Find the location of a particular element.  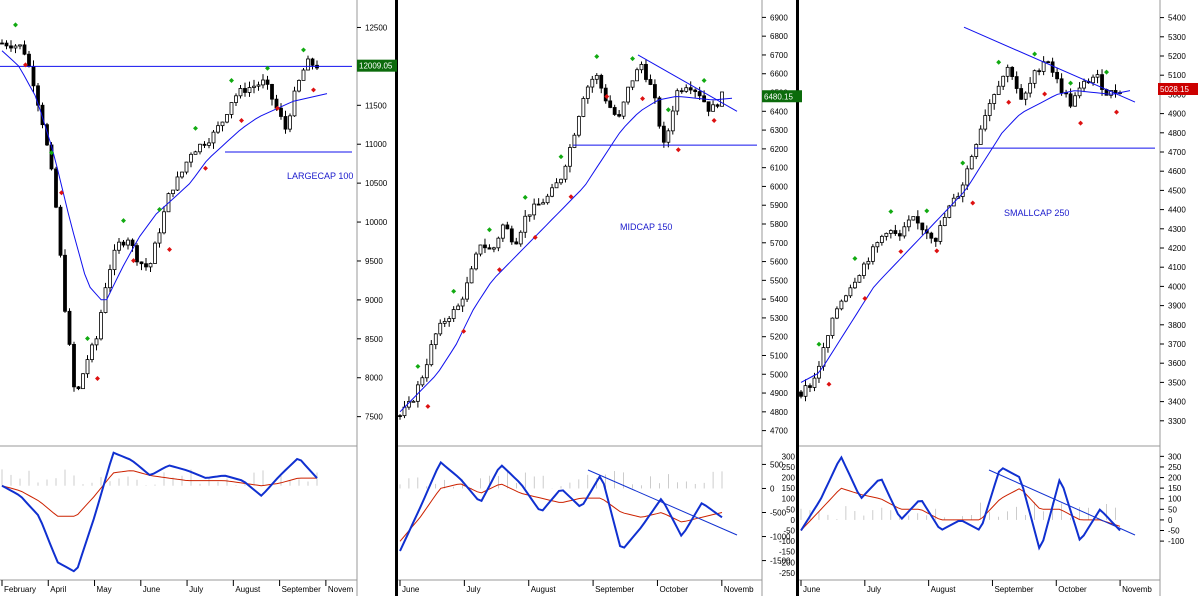

macd-tick-label-midcap-3: -1000 is located at coordinates (780, 537).